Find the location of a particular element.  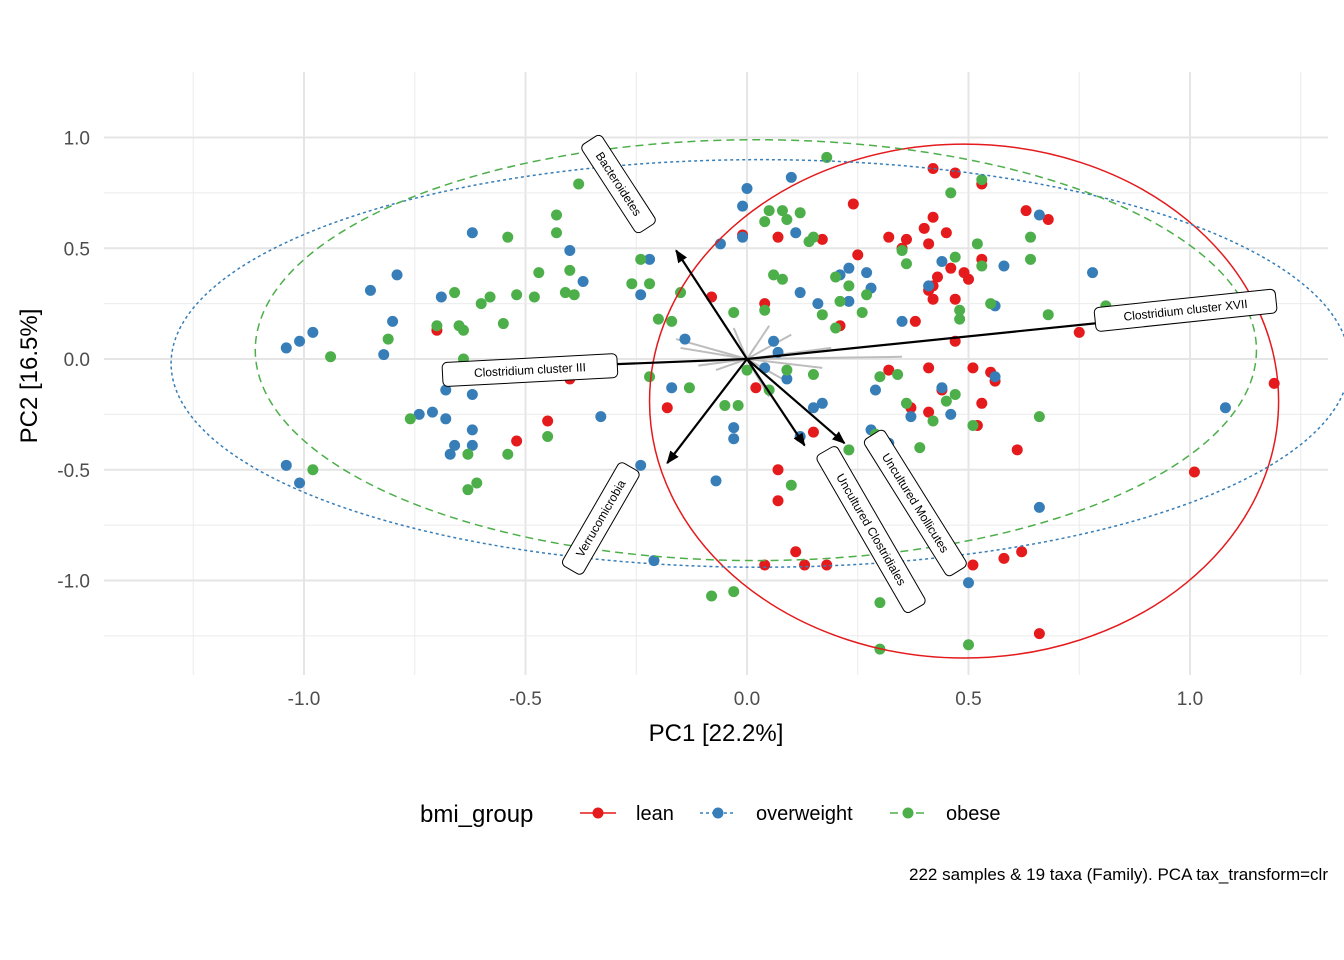

loading-label: Clostridium cluster III is located at coordinates (530, 370).